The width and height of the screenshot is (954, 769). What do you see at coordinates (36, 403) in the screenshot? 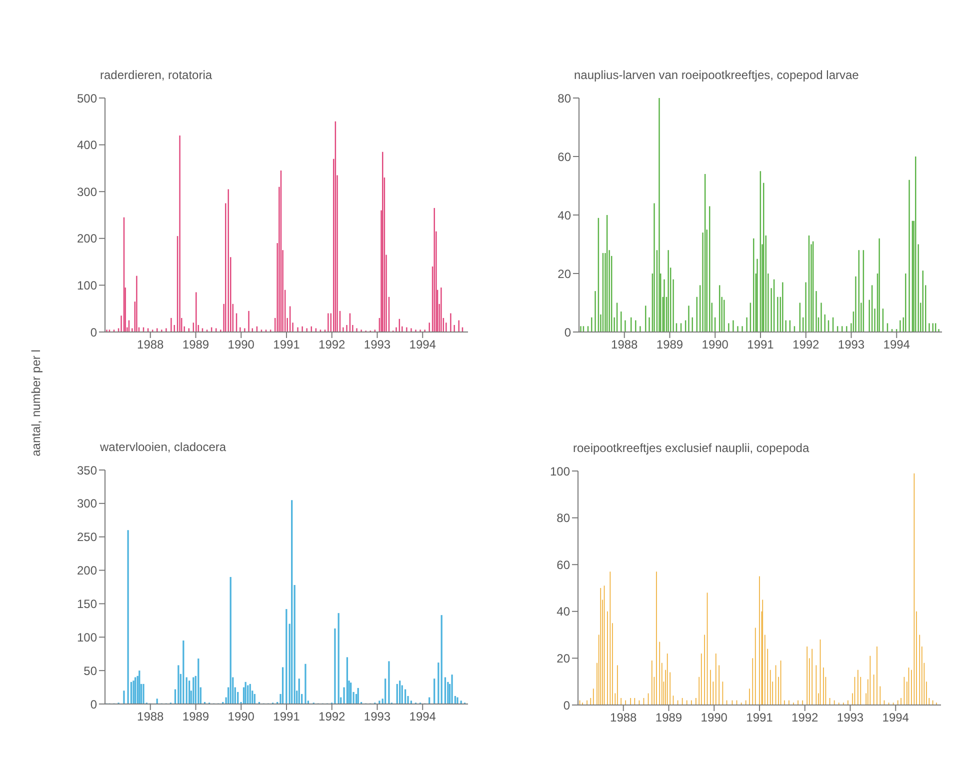
I see `y-axis-title: aantal, number per l` at bounding box center [36, 403].